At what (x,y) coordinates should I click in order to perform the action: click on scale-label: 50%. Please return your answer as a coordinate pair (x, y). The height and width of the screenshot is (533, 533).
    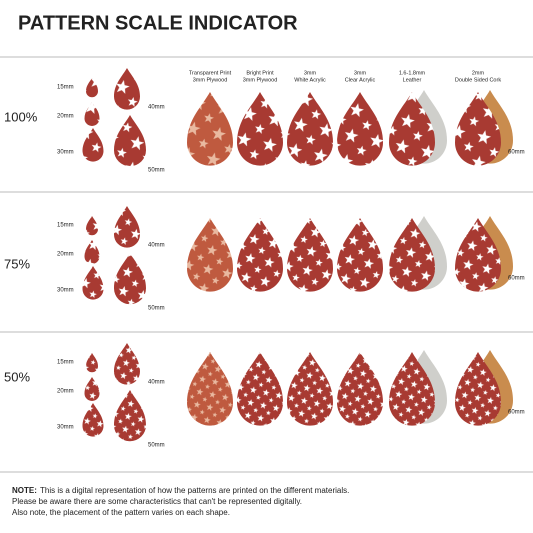
    Looking at the image, I should click on (17, 376).